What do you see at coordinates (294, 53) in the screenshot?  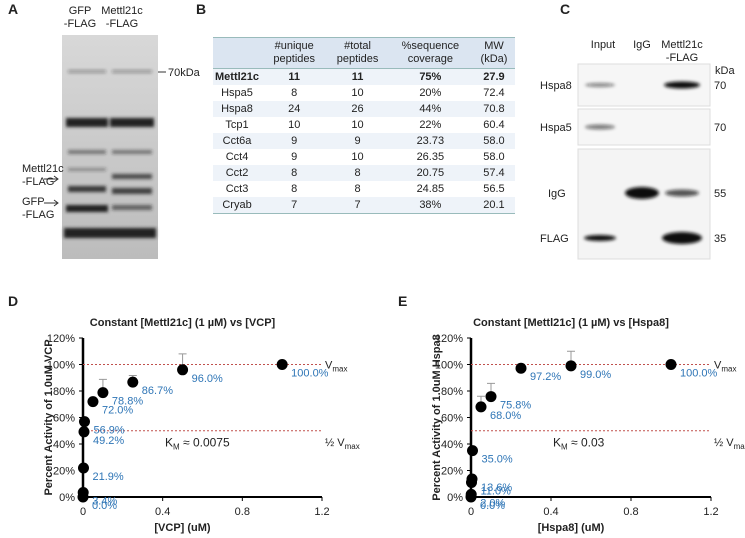 I see `header-cell: #unique peptides` at bounding box center [294, 53].